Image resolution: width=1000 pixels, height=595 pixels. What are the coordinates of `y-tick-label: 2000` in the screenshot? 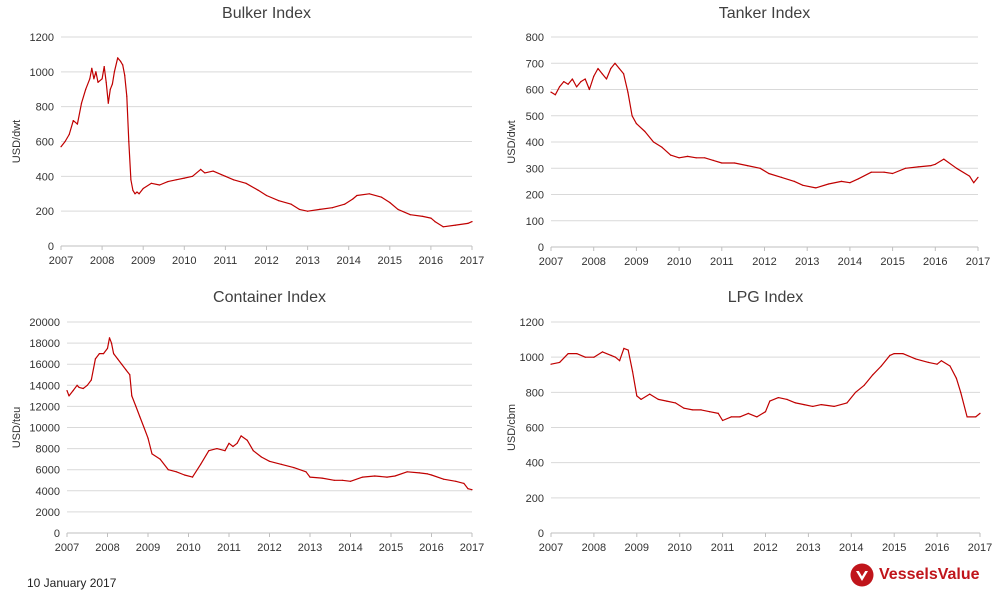 It's located at (48, 513).